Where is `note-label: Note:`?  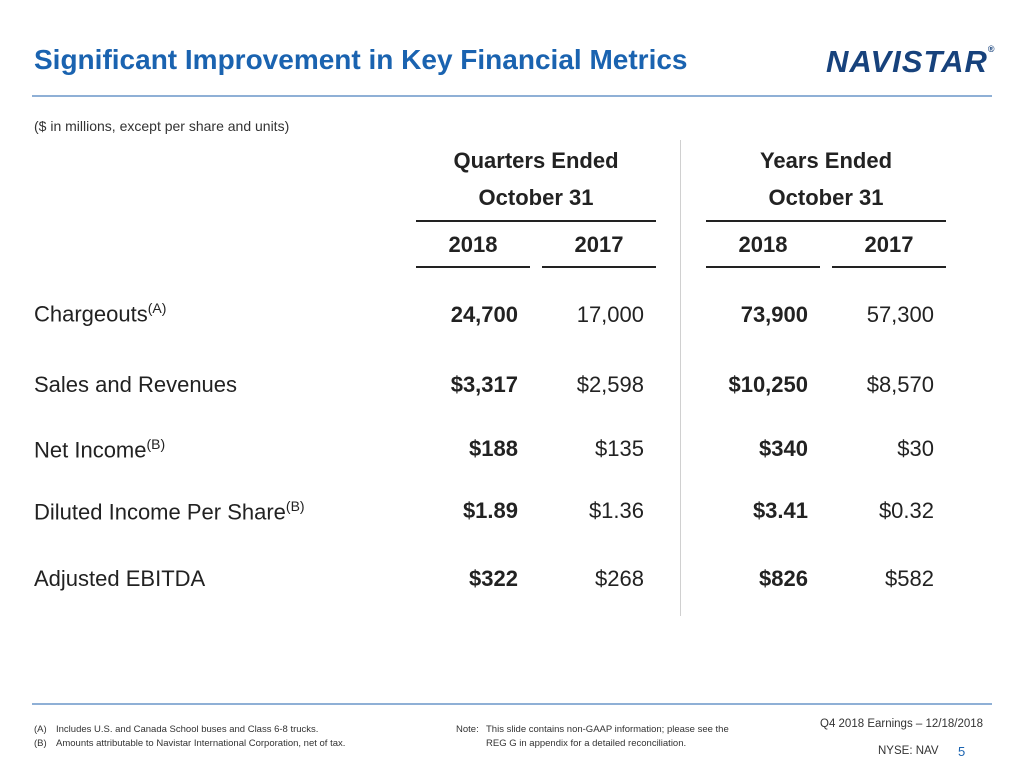
note-label: Note: is located at coordinates (467, 729).